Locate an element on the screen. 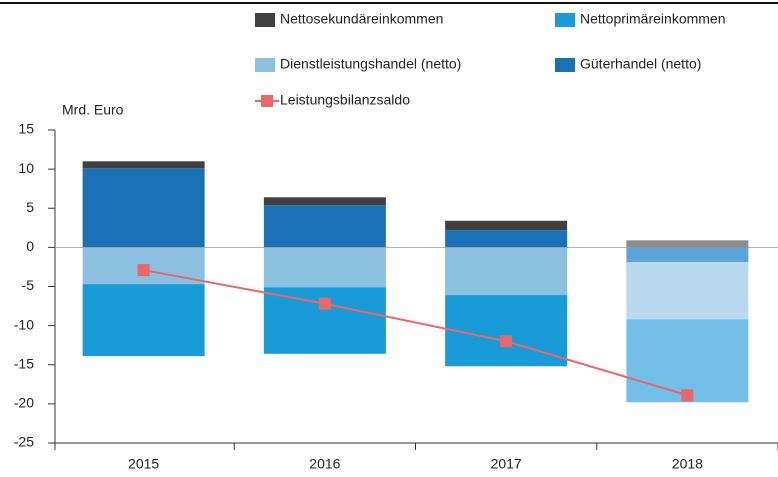 The height and width of the screenshot is (477, 778). x-tick-label: 2018 is located at coordinates (687, 464).